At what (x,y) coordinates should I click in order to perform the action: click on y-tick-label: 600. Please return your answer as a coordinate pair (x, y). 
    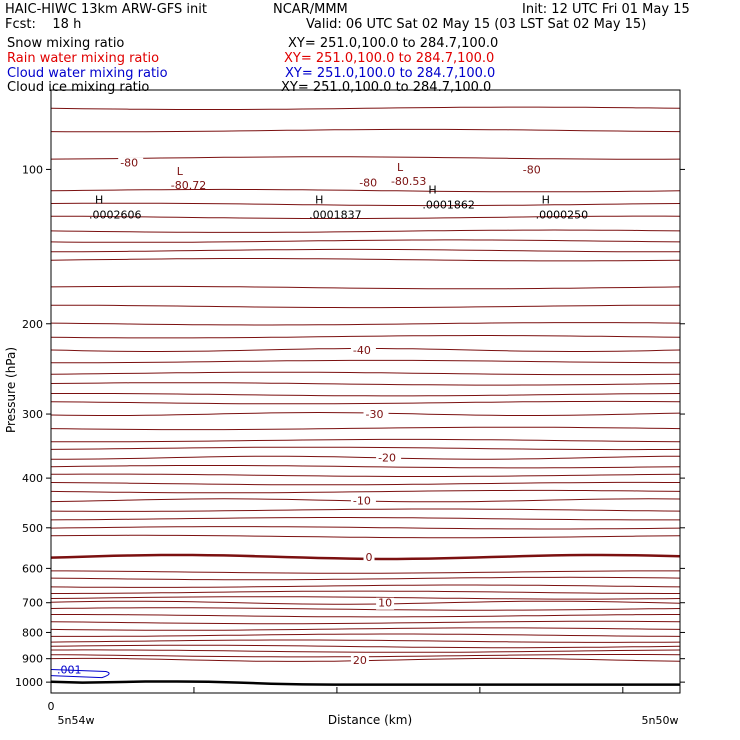
    Looking at the image, I should click on (32, 568).